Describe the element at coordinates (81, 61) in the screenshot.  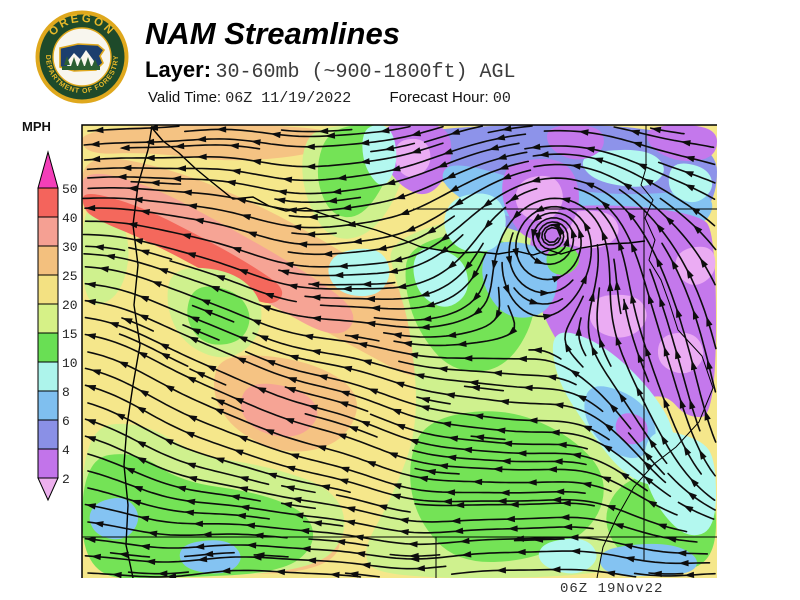
I see `emblem-trees` at that location.